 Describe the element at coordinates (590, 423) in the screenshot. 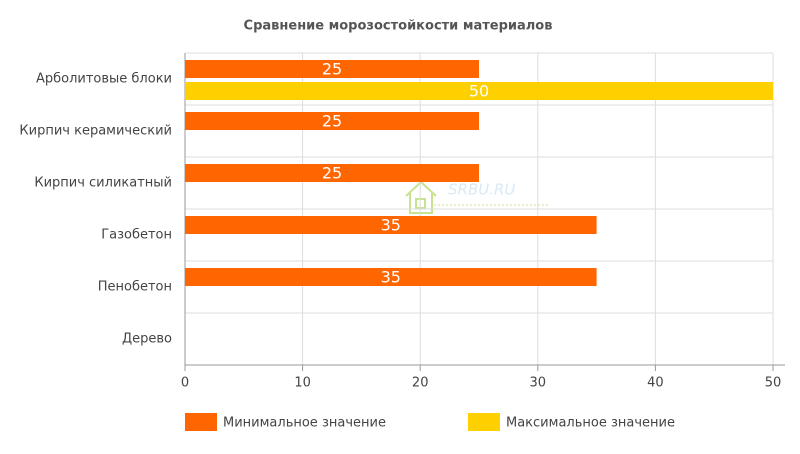

I see `legend-label: Максимальное значение` at that location.